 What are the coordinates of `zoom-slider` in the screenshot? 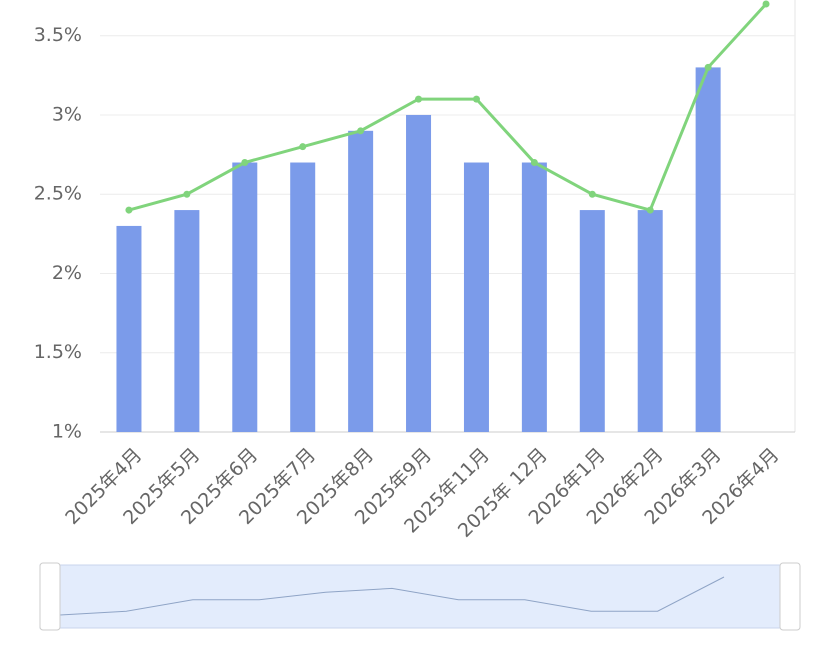 It's located at (419, 596).